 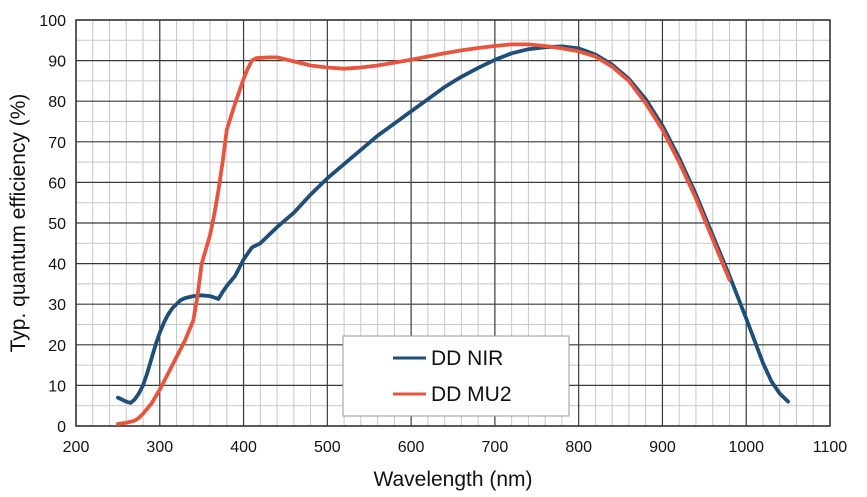 I want to click on legend-label-dd-mu2: DD MU2, so click(x=471, y=394).